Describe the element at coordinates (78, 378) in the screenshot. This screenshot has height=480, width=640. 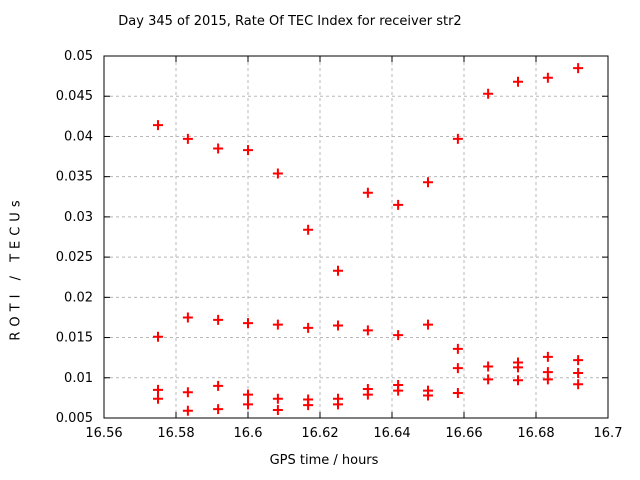
I see `y-tick-label: 0.01` at that location.